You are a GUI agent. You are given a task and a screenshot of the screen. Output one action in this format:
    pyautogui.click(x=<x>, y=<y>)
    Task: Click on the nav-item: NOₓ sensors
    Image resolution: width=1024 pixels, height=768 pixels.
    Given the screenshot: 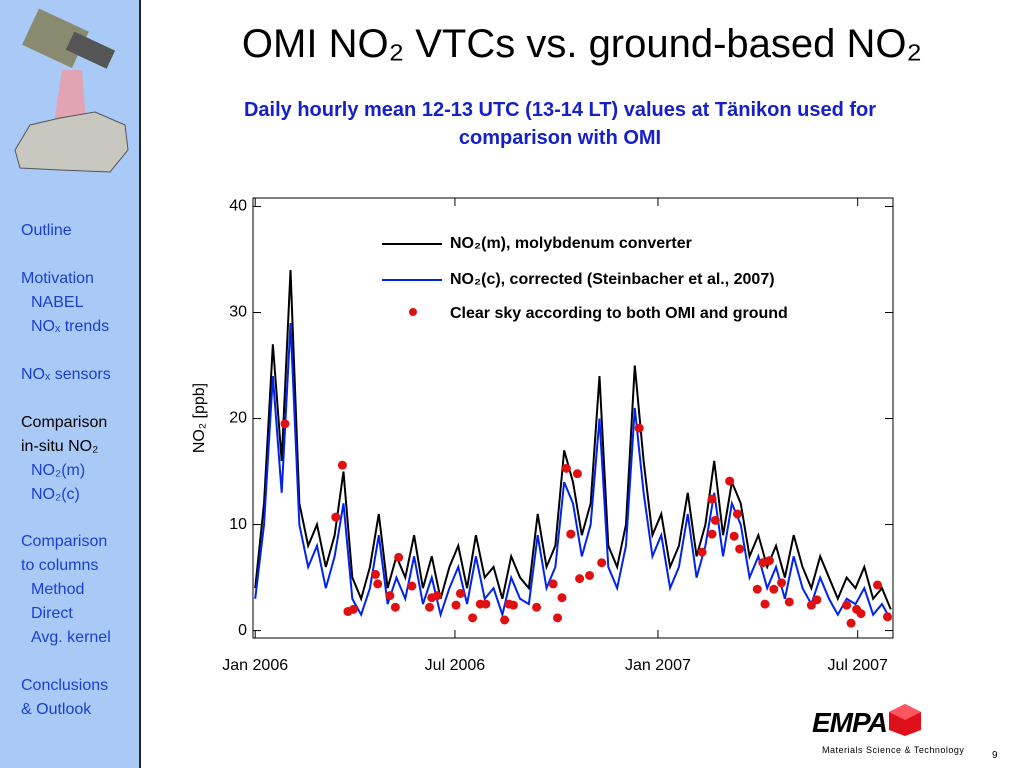 What is the action you would take?
    pyautogui.click(x=66, y=374)
    